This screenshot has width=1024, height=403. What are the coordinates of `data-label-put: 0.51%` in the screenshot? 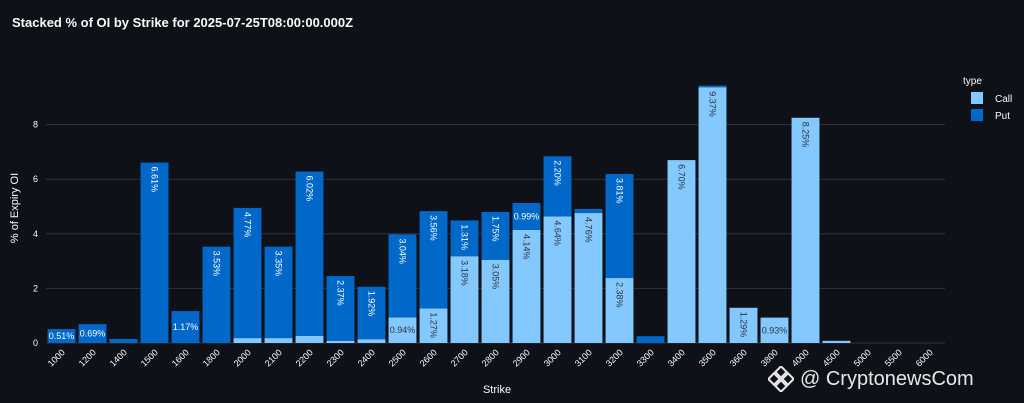 It's located at (62, 336).